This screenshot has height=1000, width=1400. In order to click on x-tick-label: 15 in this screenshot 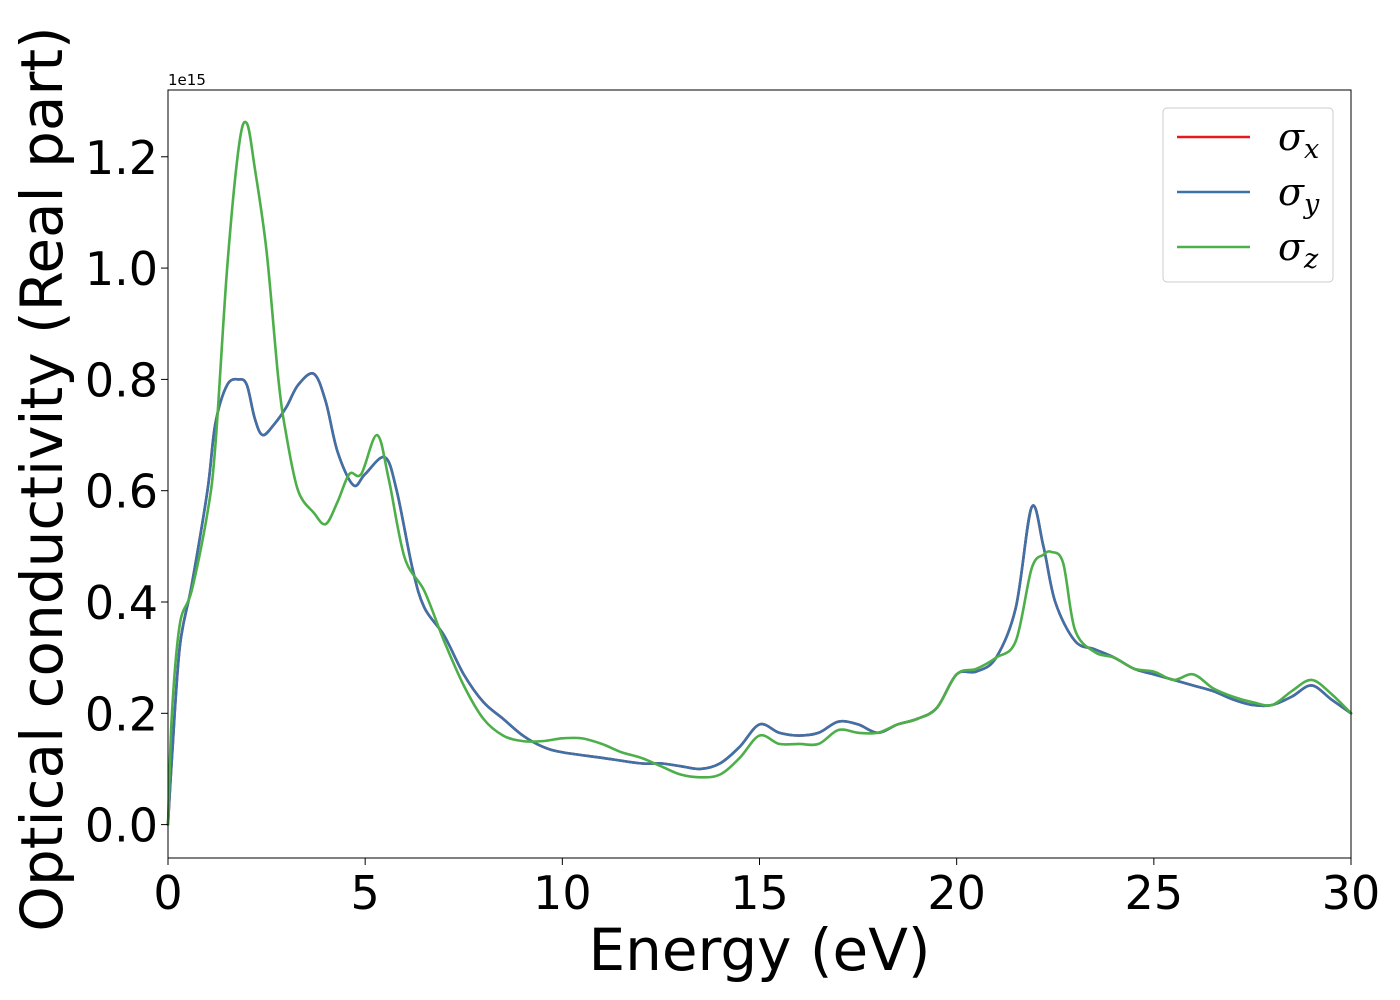, I will do `click(759, 893)`.